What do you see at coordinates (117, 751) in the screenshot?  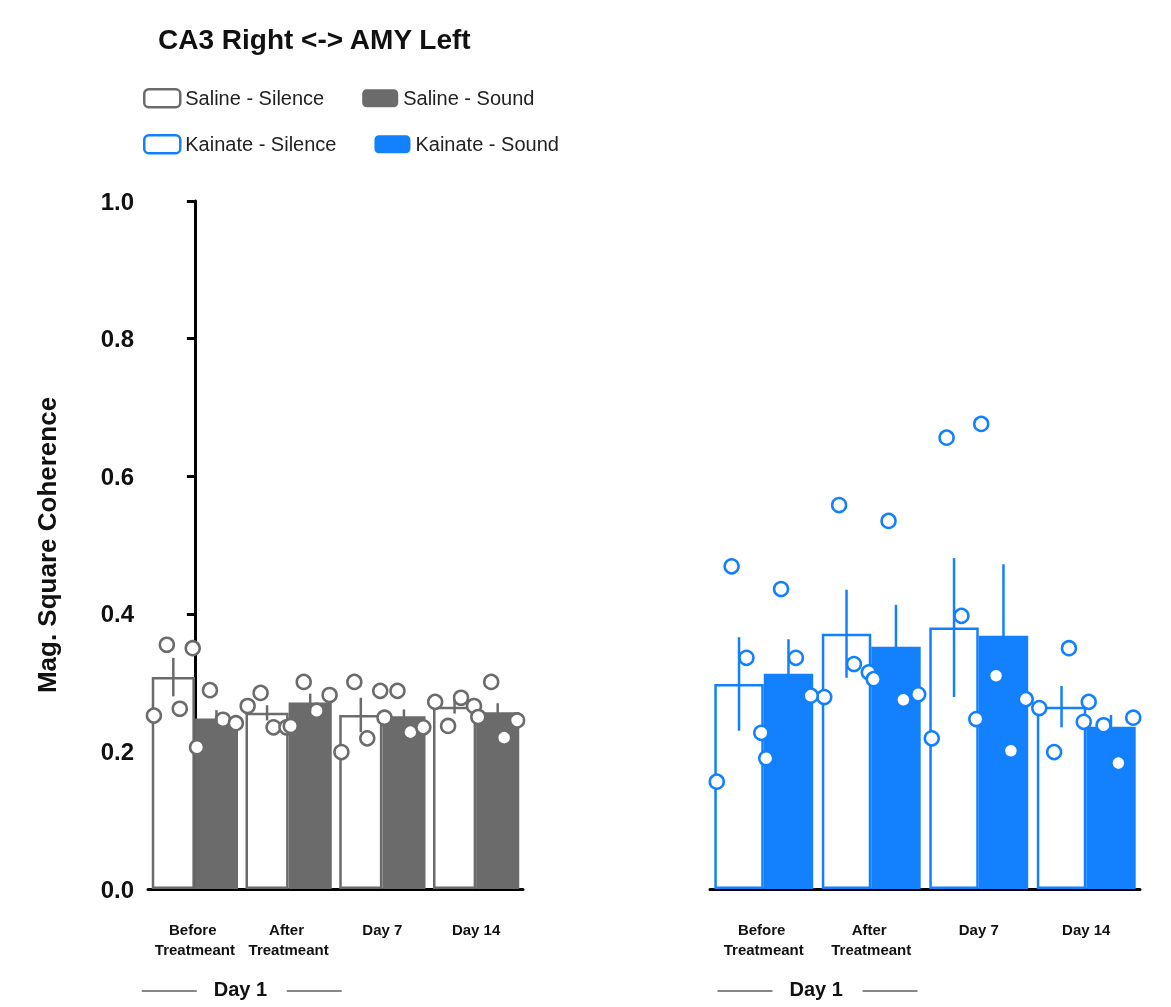 I see `y-tick-label: 0.2` at bounding box center [117, 751].